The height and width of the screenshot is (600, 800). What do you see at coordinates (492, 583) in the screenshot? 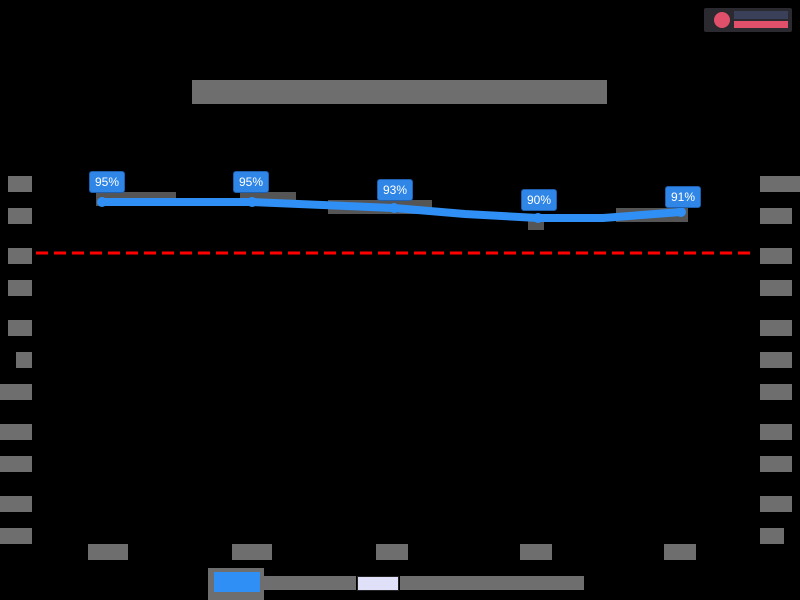
I see `legend-label-target` at bounding box center [492, 583].